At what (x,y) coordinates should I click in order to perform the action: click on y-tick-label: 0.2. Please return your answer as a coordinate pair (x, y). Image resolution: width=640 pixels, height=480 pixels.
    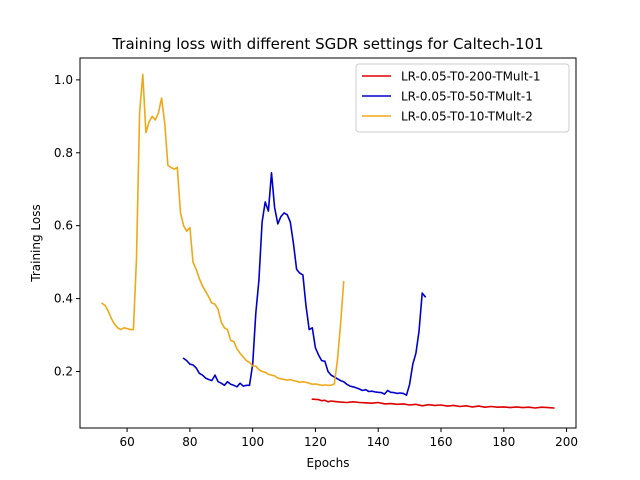
    Looking at the image, I should click on (63, 371).